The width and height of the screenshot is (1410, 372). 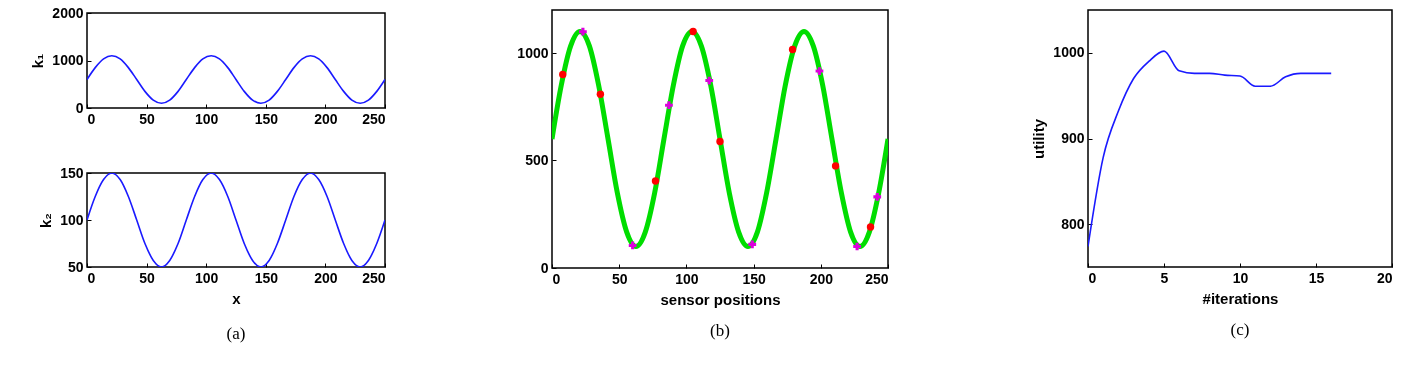 What do you see at coordinates (1073, 138) in the screenshot?
I see `y-tick-label: 900` at bounding box center [1073, 138].